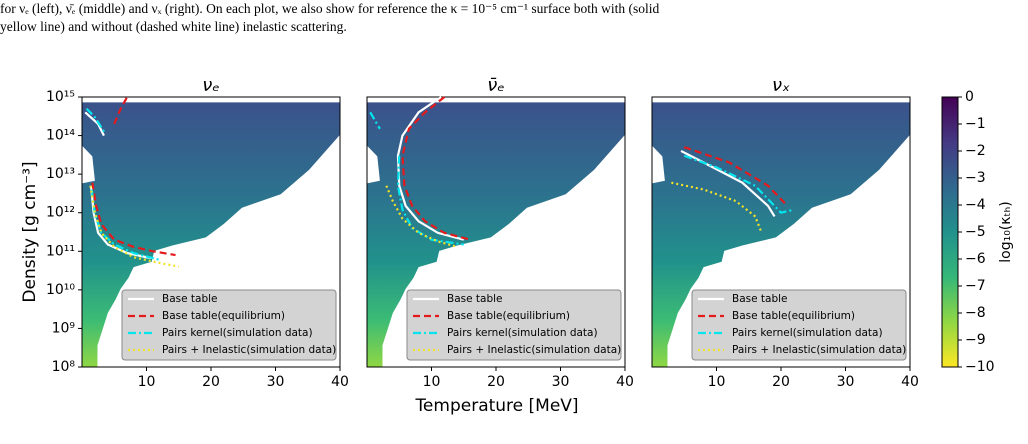 This screenshot has width=1028, height=444. Describe the element at coordinates (60, 213) in the screenshot. I see `y-tick-label: 10¹²` at that location.